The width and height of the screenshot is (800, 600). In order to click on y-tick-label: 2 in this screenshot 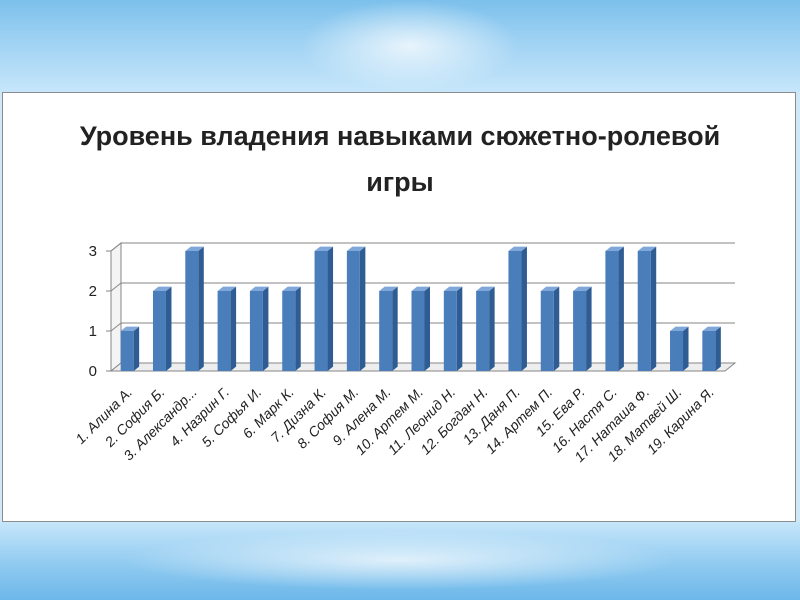, I will do `click(93, 291)`.